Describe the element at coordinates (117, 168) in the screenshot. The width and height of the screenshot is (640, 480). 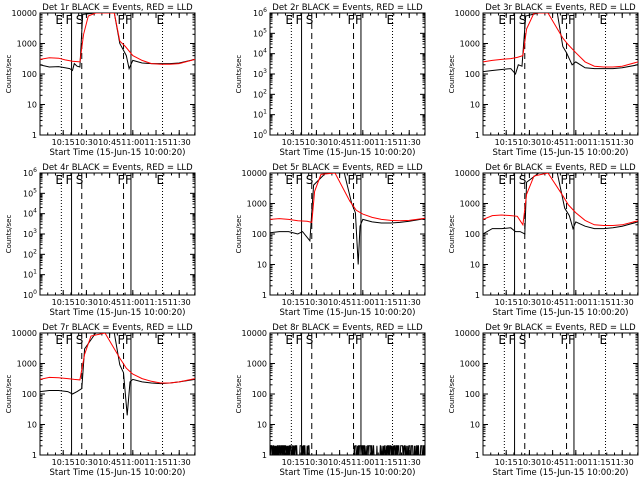
I see `chart-title: Det 4r BLACK = Events, RED = LLD` at that location.